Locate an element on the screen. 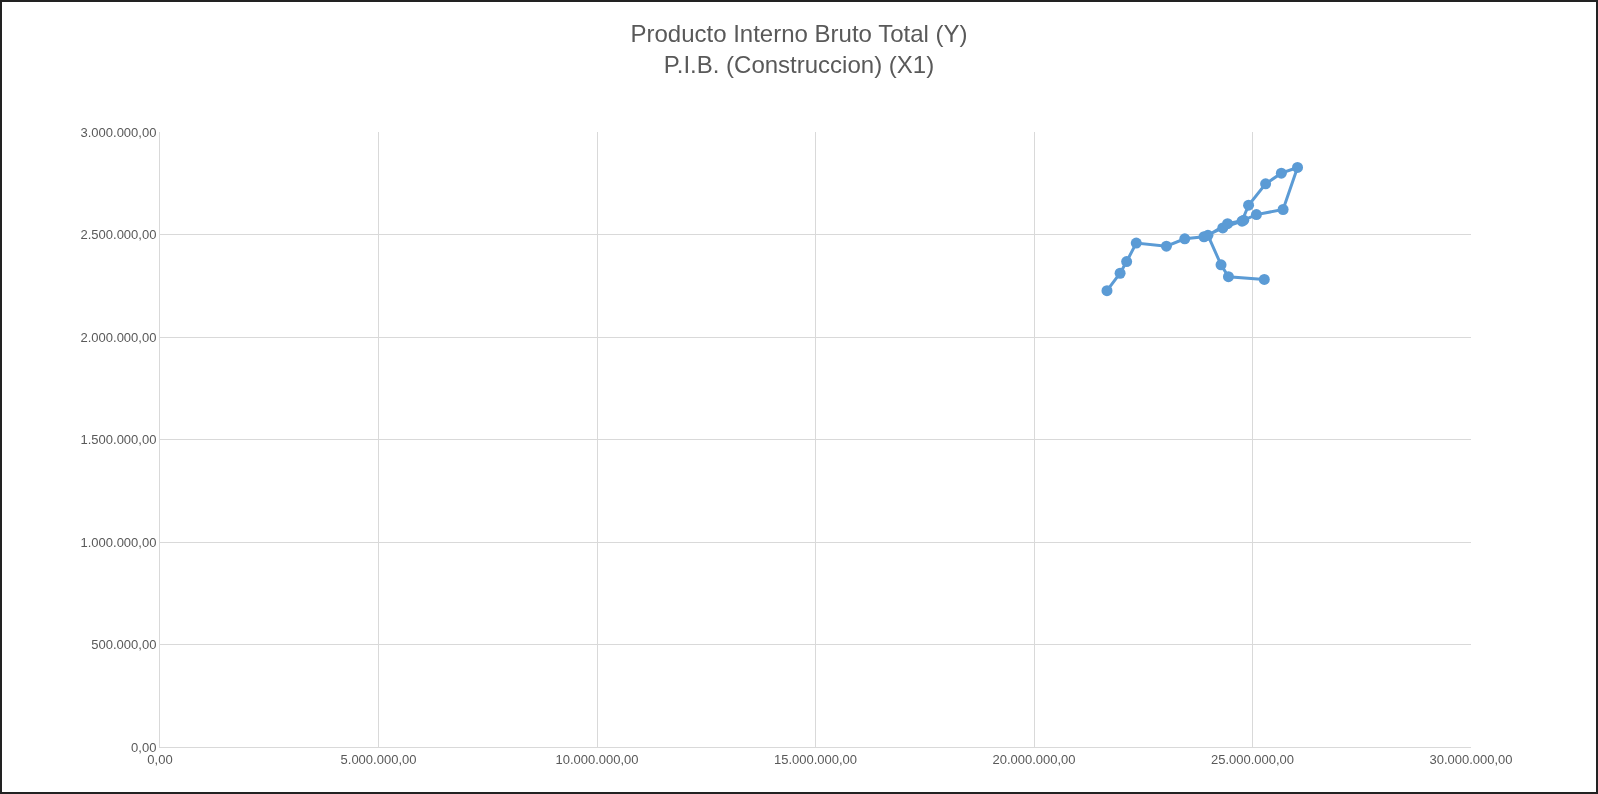 This screenshot has width=1598, height=794. y-tick-label: 500.000,00 is located at coordinates (124, 645).